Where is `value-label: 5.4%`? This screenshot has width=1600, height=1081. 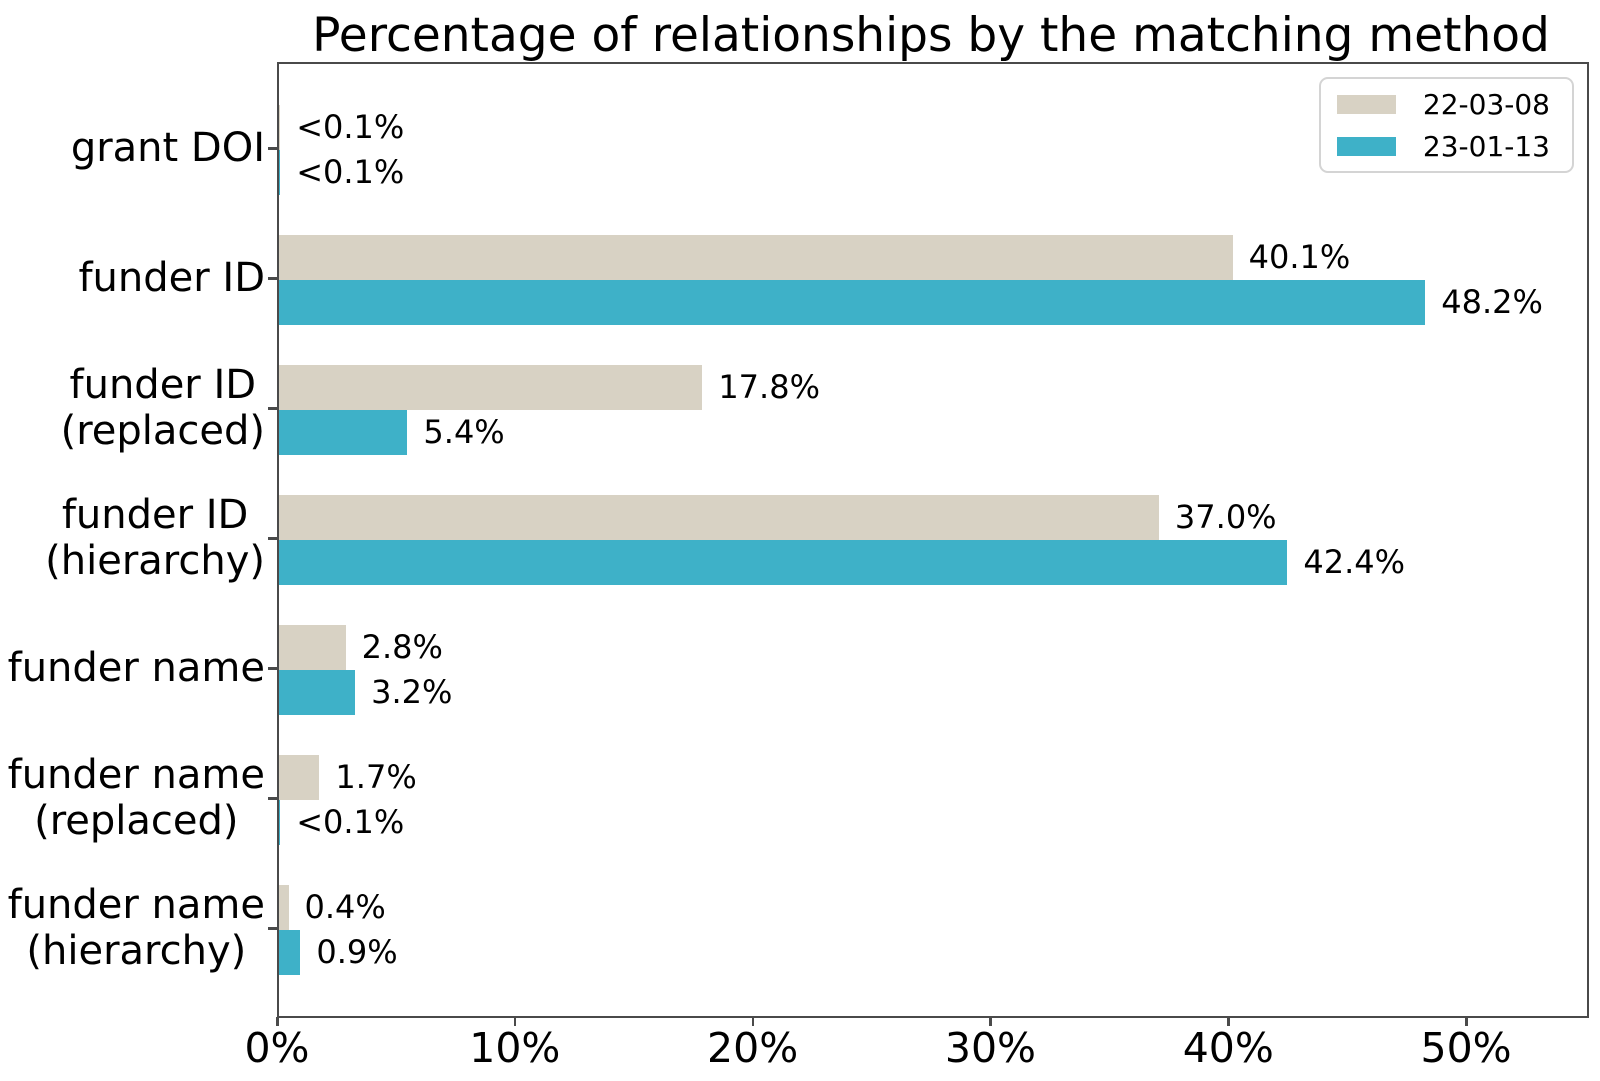 value-label: 5.4% is located at coordinates (464, 432).